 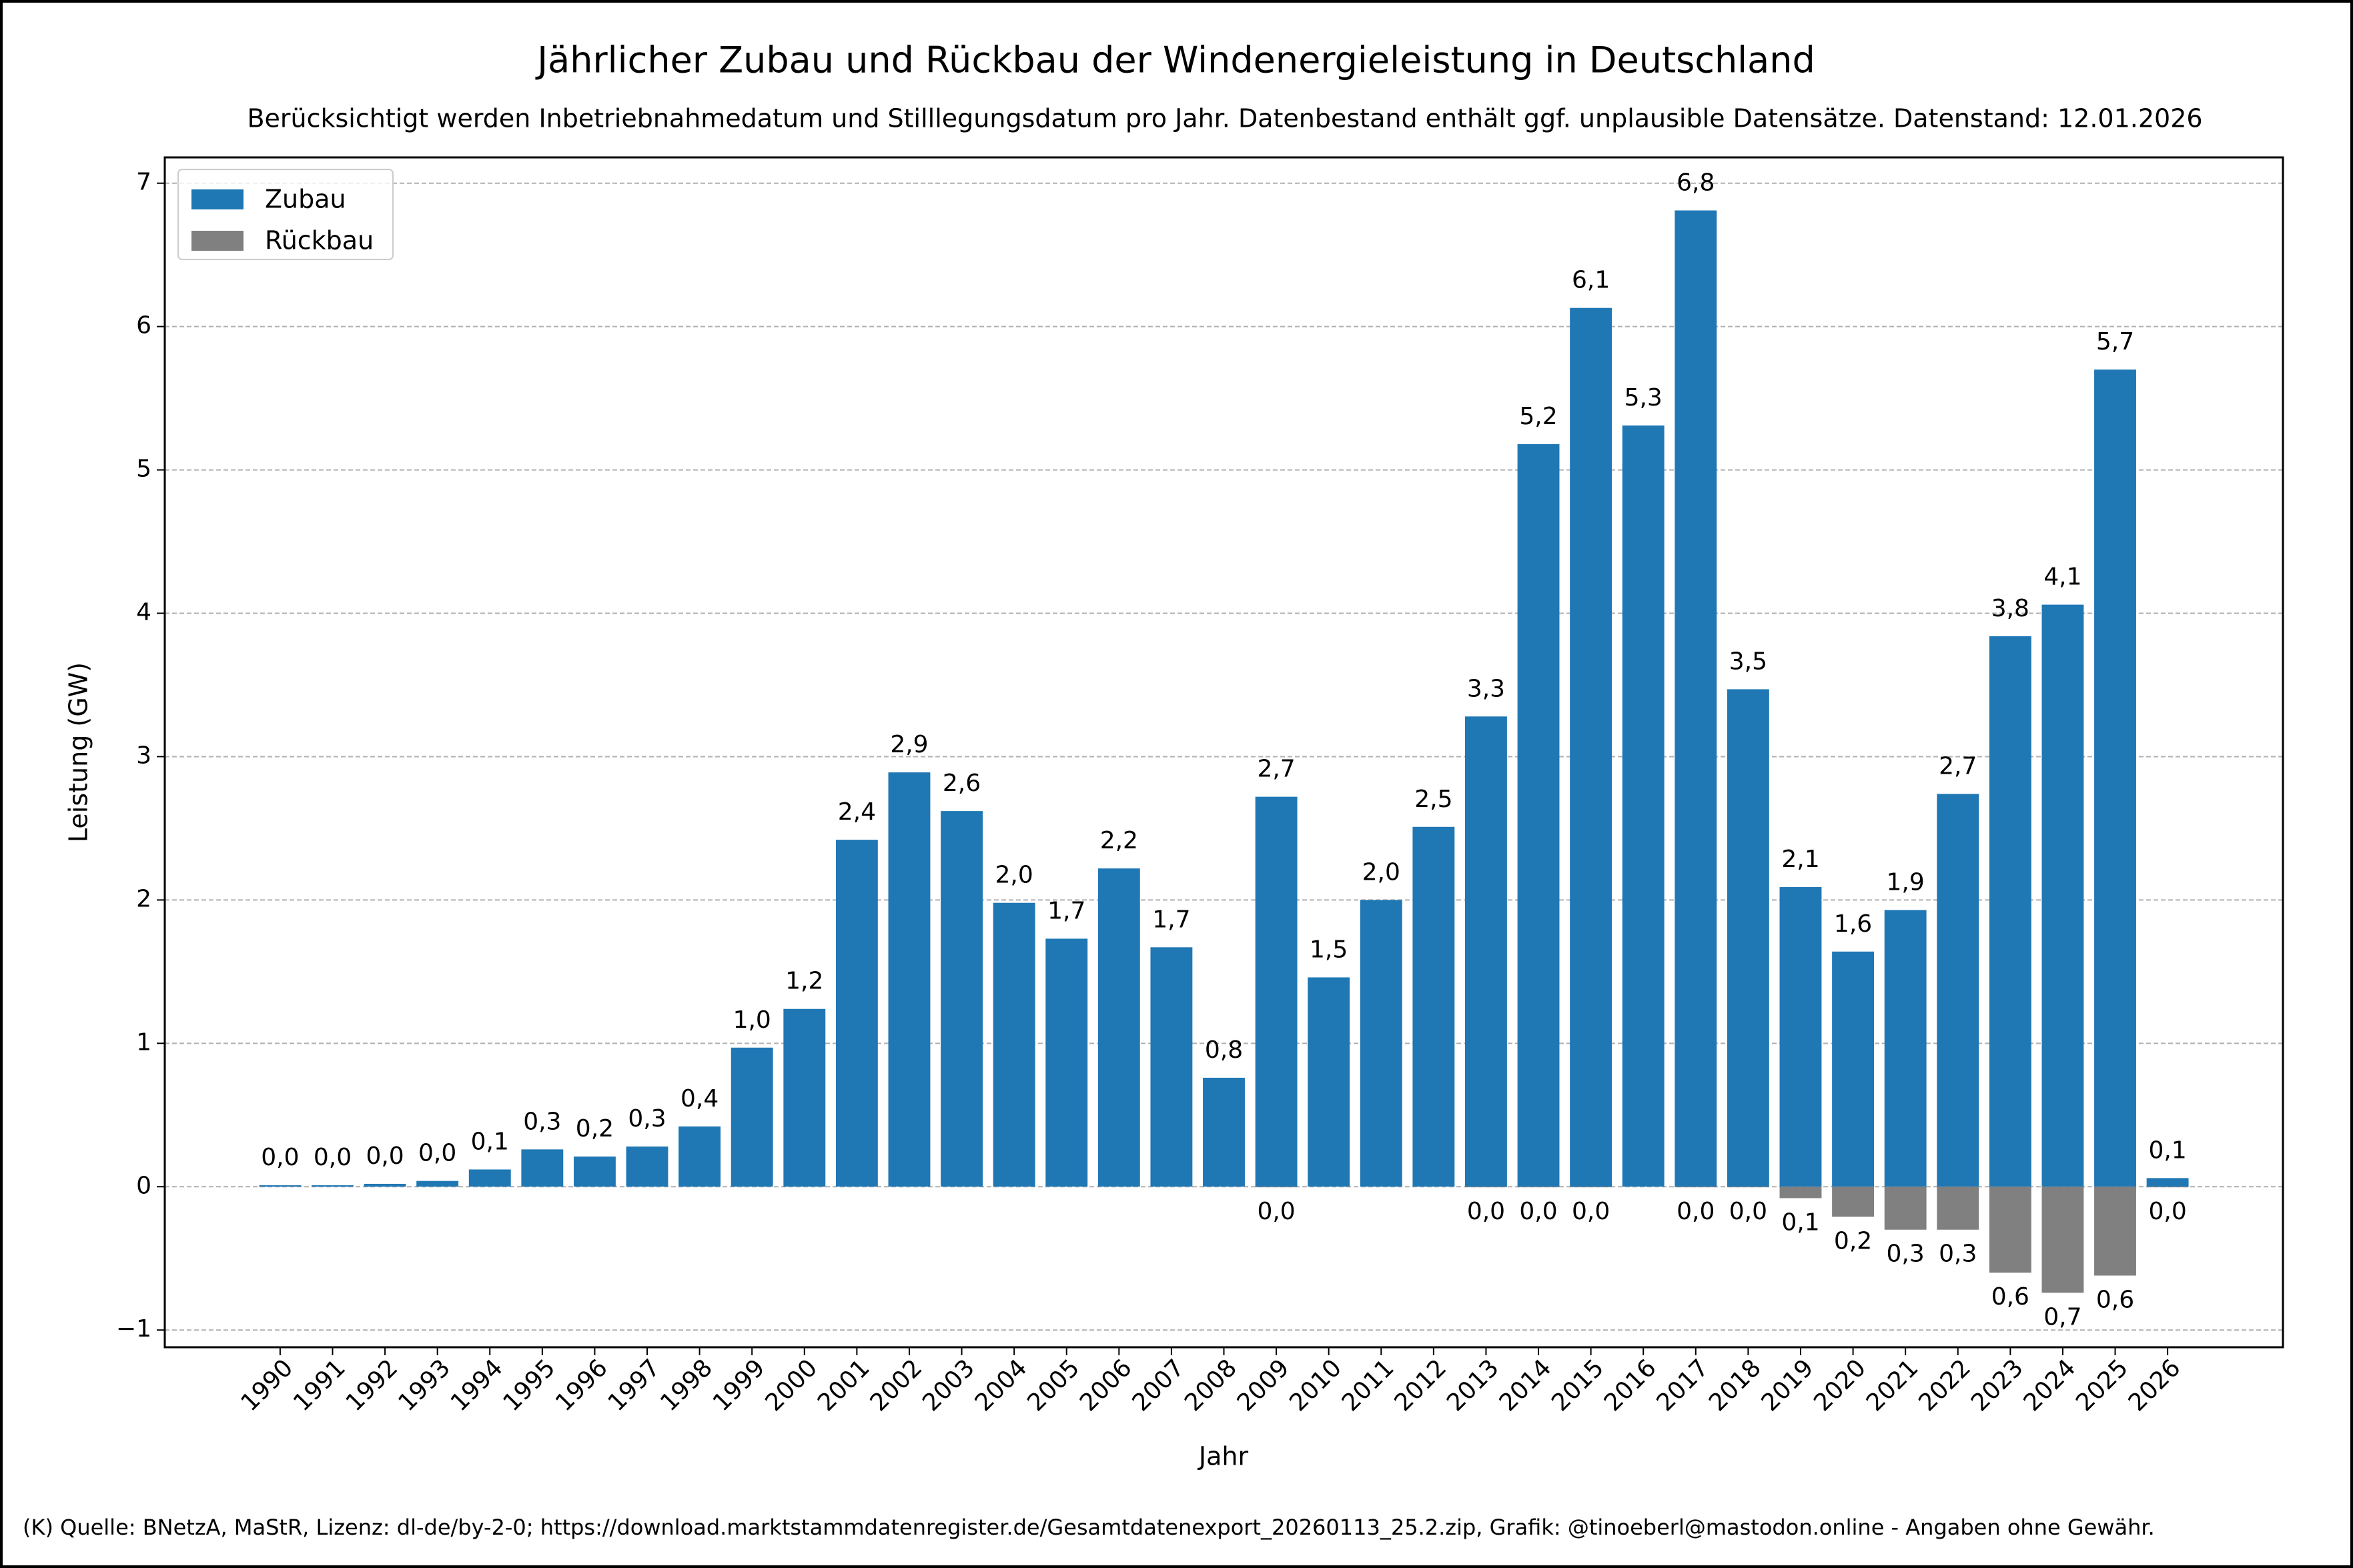 What do you see at coordinates (2010, 608) in the screenshot?
I see `data-label: 3,8` at bounding box center [2010, 608].